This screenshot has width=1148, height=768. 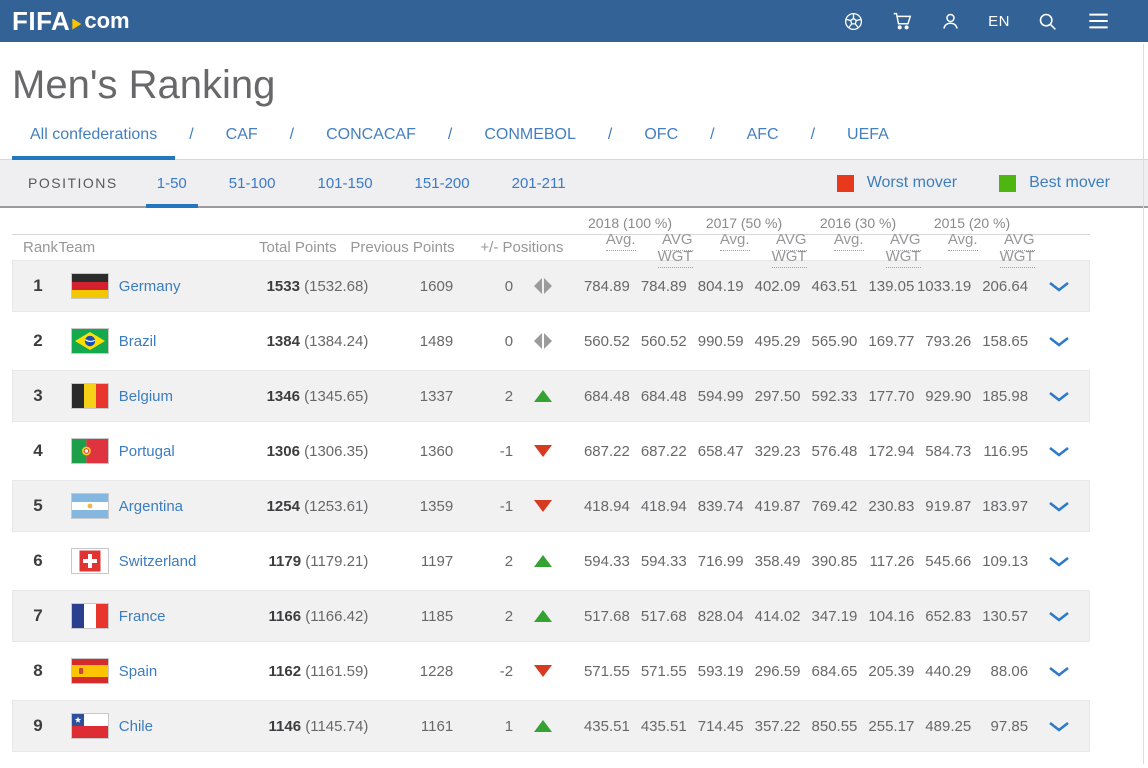 I want to click on fifa-logo: FIFA com, so click(x=71, y=21).